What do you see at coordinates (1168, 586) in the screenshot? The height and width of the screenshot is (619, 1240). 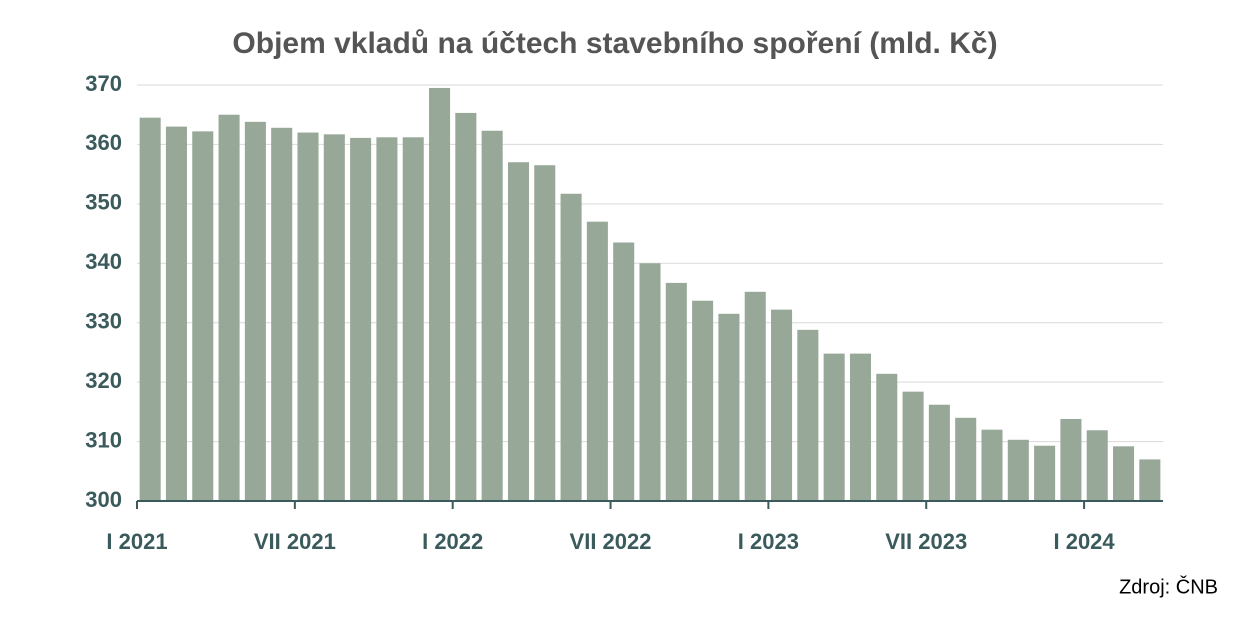 I see `source: Zdroj: ČNB` at bounding box center [1168, 586].